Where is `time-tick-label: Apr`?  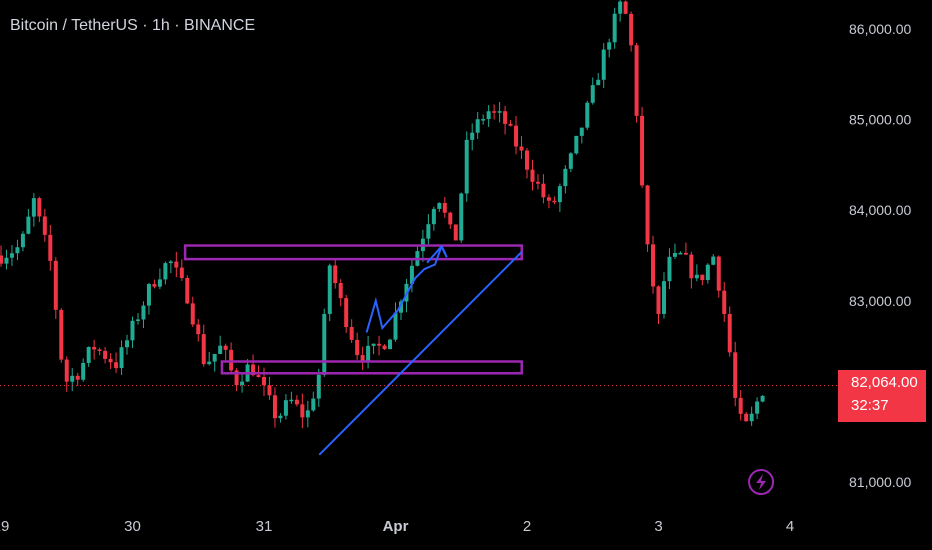
time-tick-label: Apr is located at coordinates (396, 526).